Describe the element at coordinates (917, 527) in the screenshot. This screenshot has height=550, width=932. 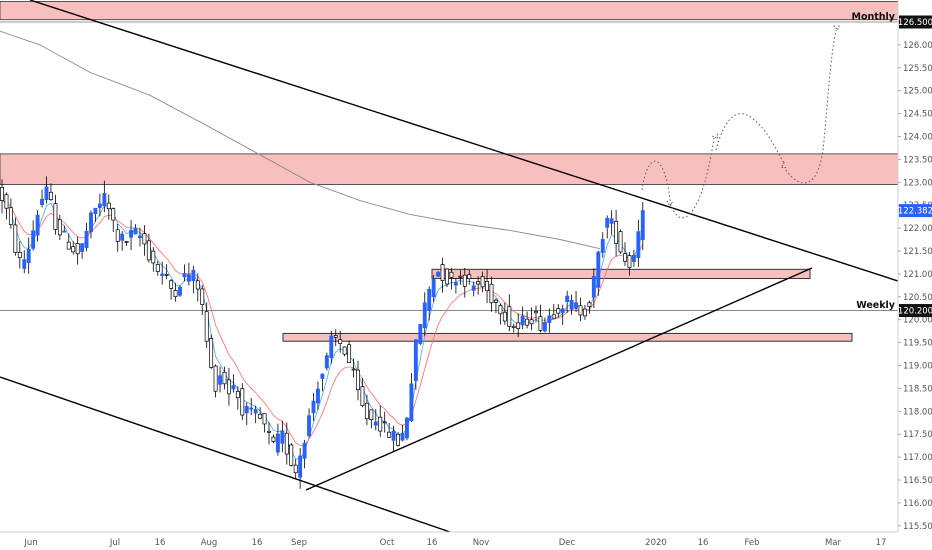
I see `price-tick-label: 115.500` at that location.